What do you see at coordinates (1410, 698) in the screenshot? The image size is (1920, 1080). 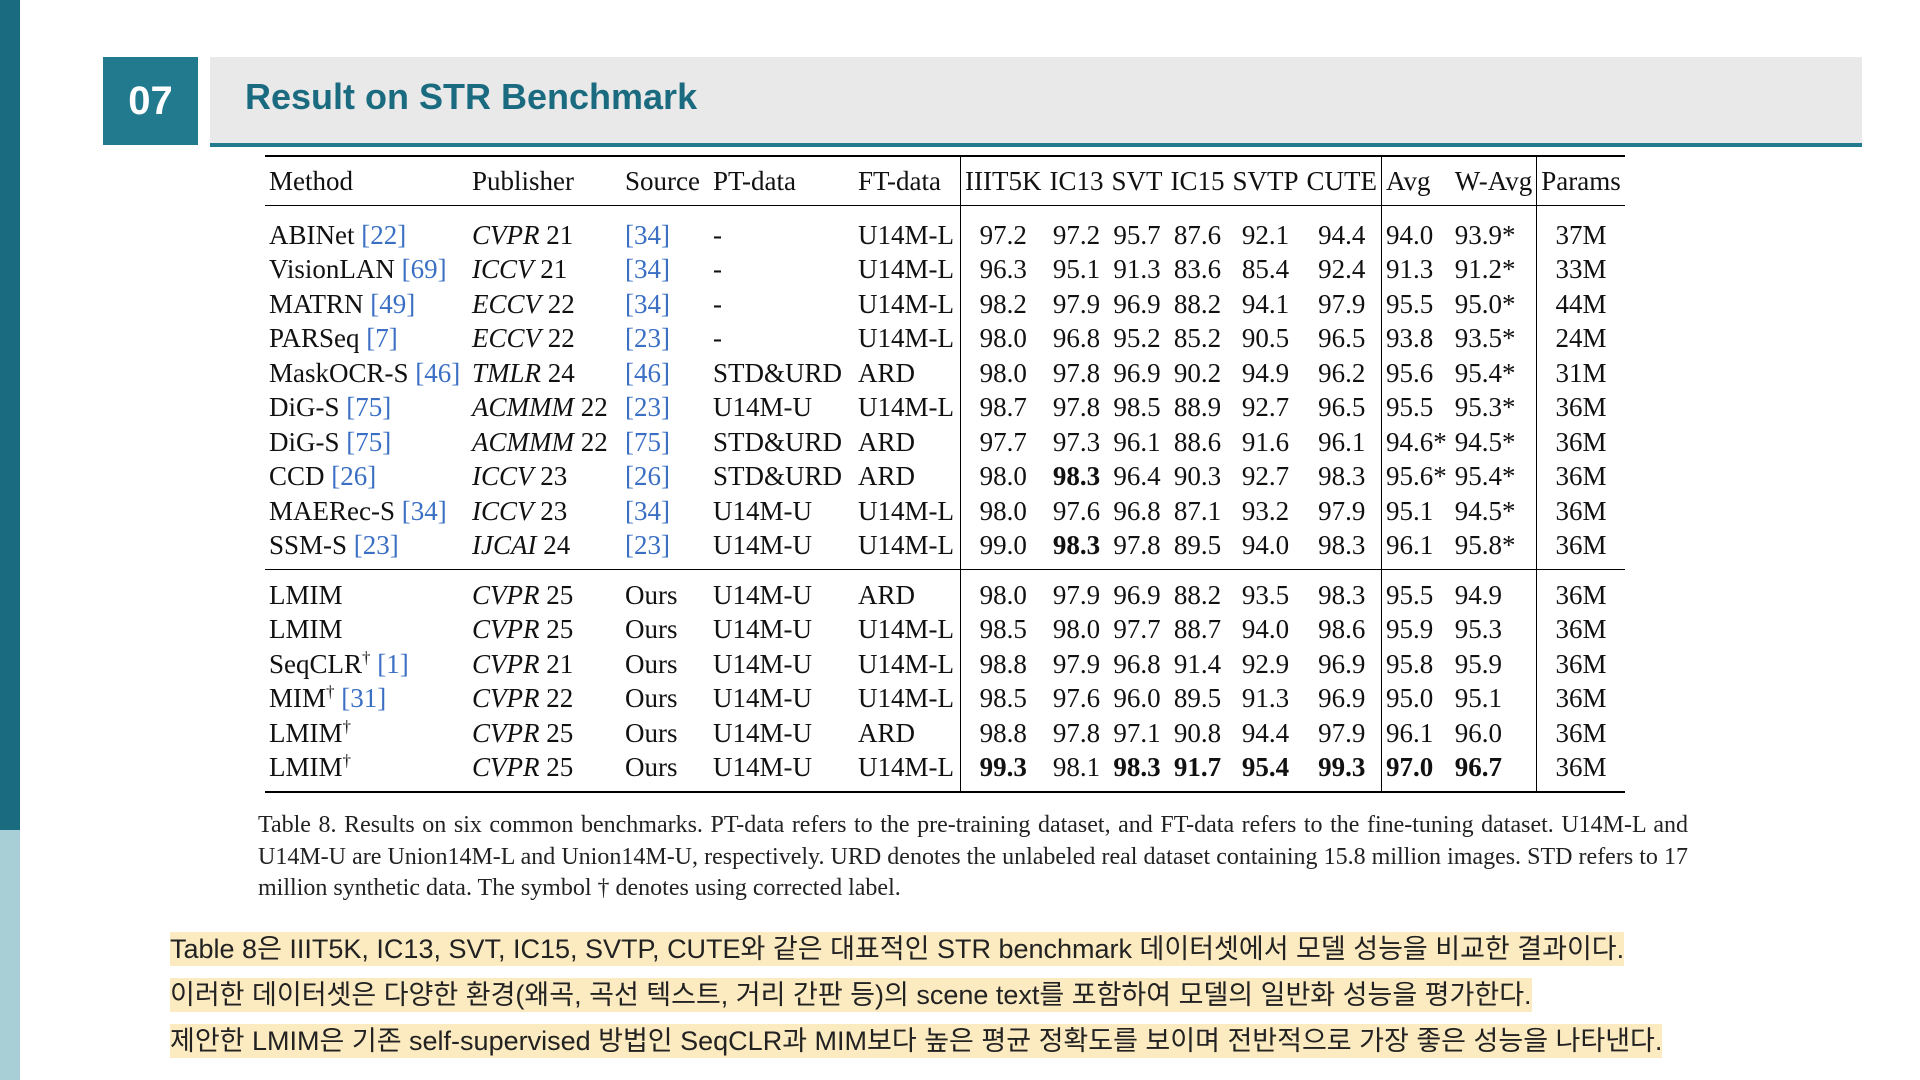 I see `avg-cell-value: 95.0` at bounding box center [1410, 698].